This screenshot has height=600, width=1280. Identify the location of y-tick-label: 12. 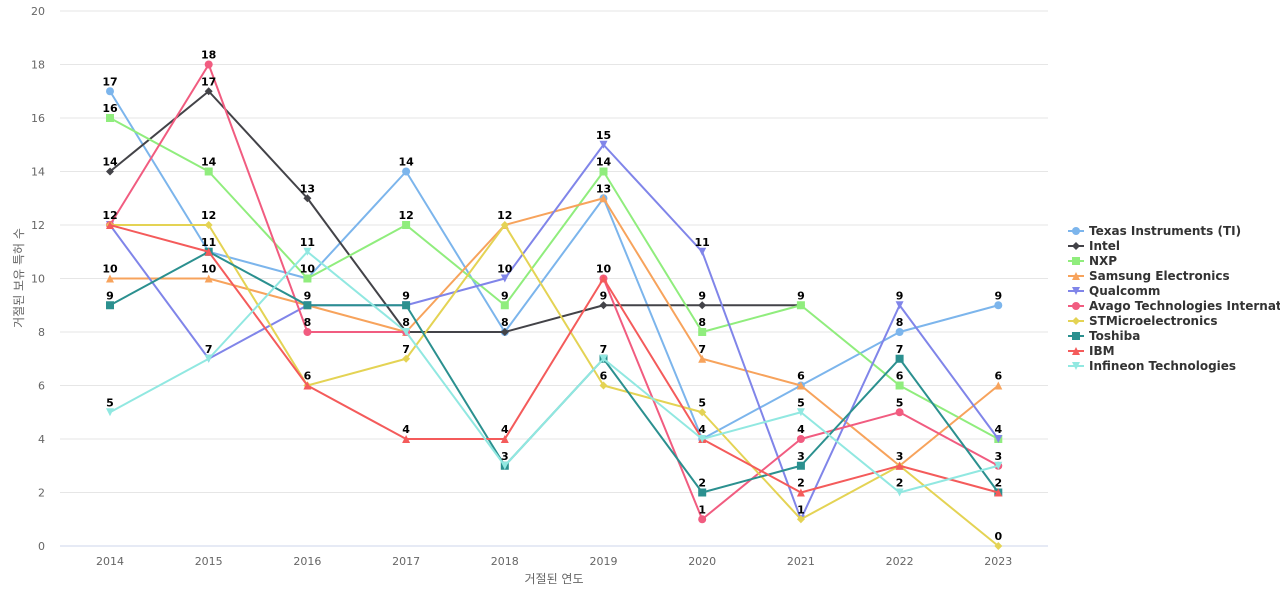
(38, 225).